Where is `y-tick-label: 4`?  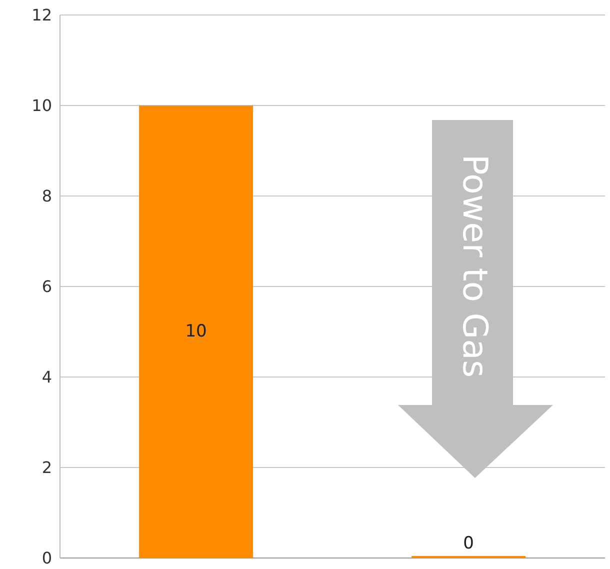 y-tick-label: 4 is located at coordinates (47, 377).